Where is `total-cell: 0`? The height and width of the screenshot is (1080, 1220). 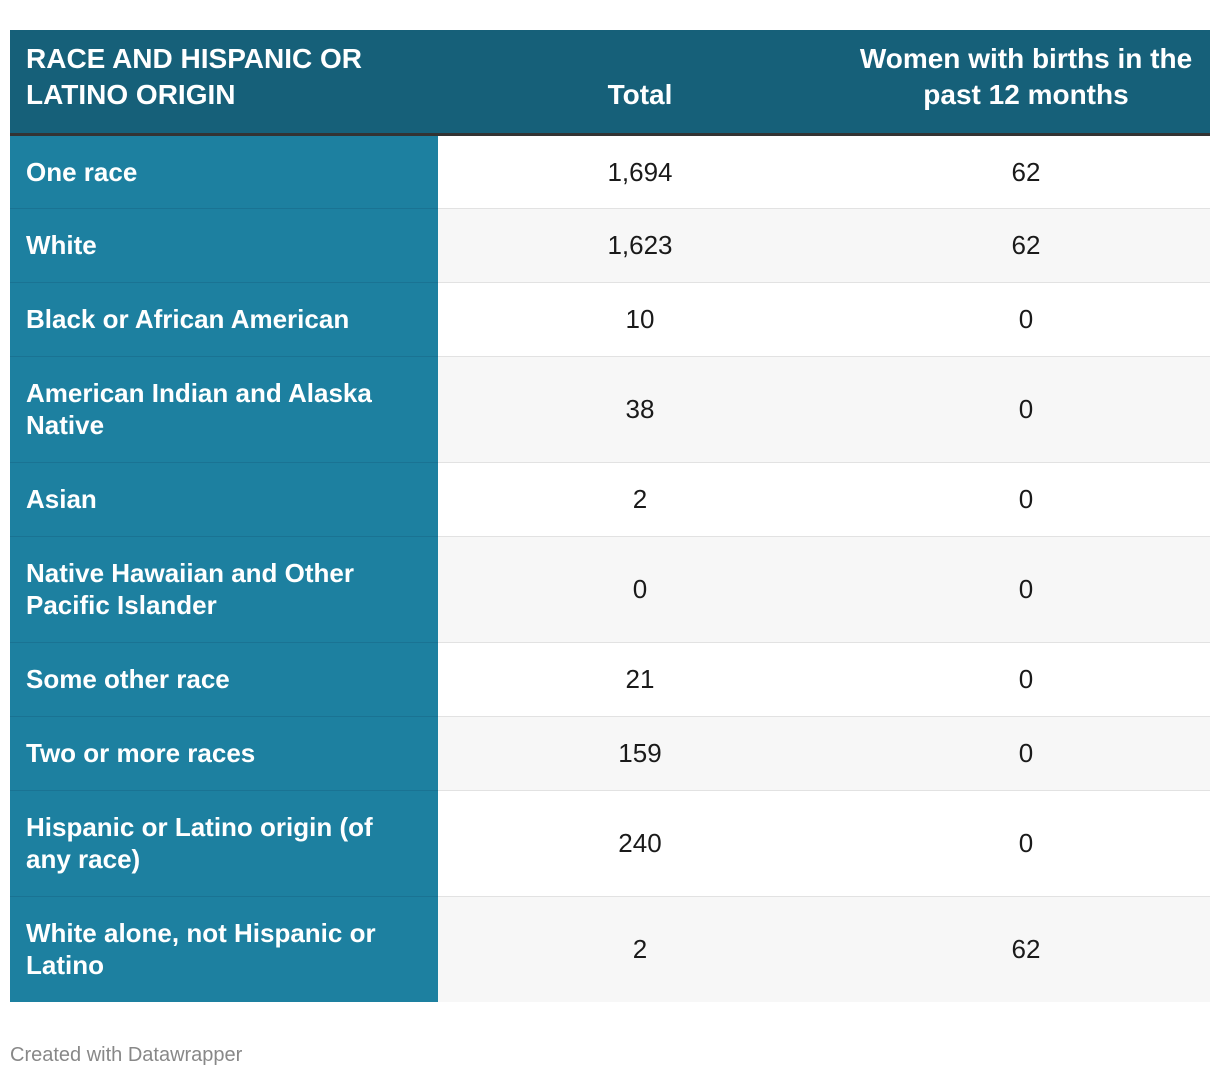
total-cell: 0 is located at coordinates (640, 589).